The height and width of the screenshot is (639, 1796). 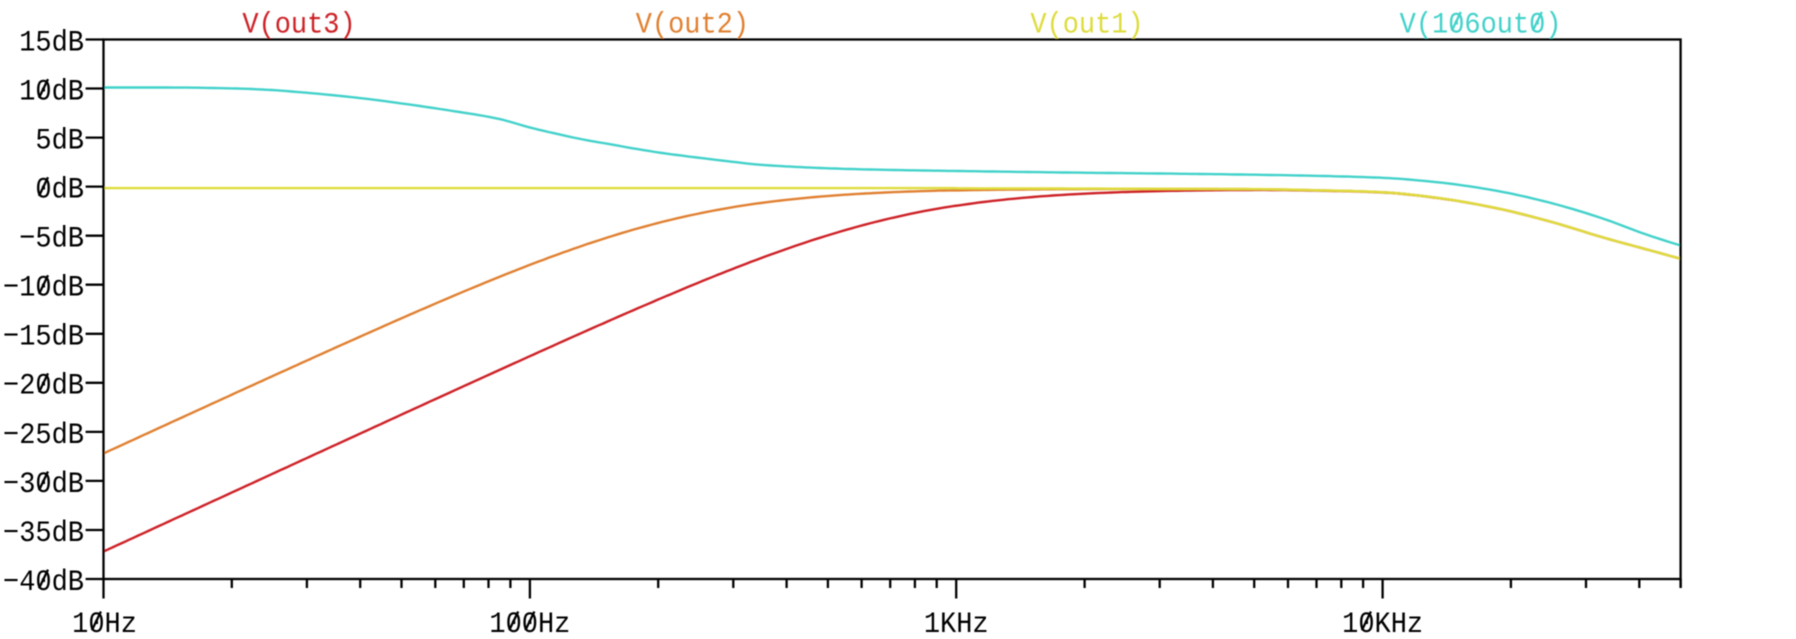 I want to click on svg-text: 10Hz, so click(x=104, y=623).